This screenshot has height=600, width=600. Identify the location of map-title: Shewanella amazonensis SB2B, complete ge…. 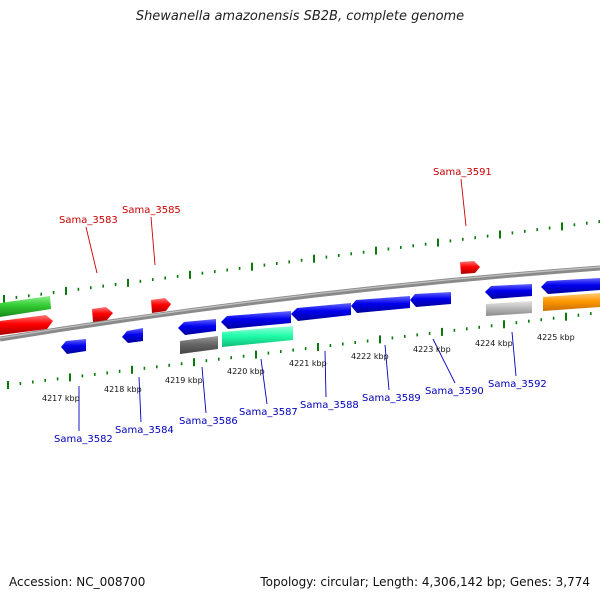
(300, 16).